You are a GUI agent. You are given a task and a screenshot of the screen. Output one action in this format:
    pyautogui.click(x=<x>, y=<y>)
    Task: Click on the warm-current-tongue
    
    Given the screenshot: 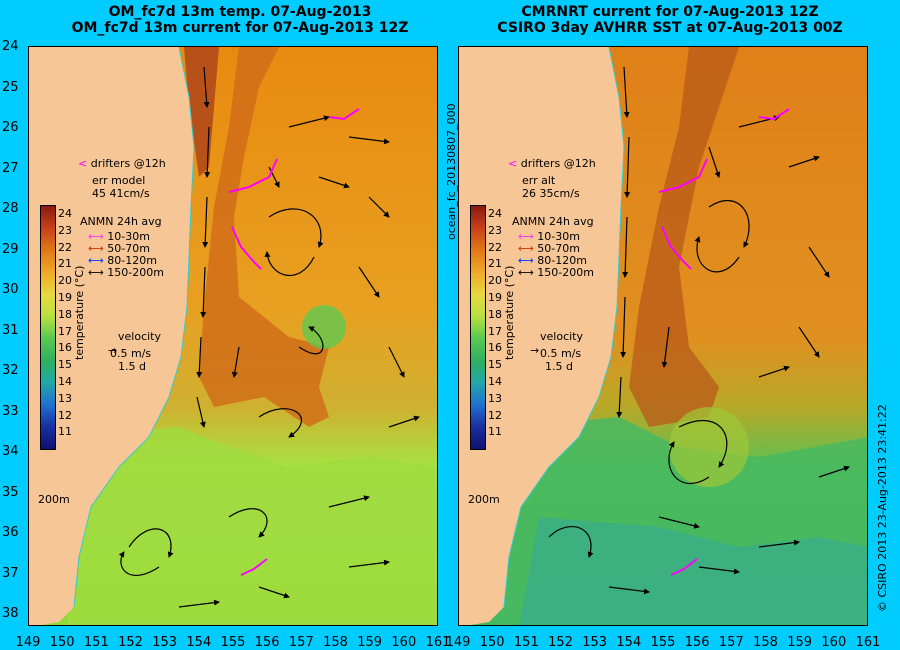 What is the action you would take?
    pyautogui.click(x=201, y=112)
    